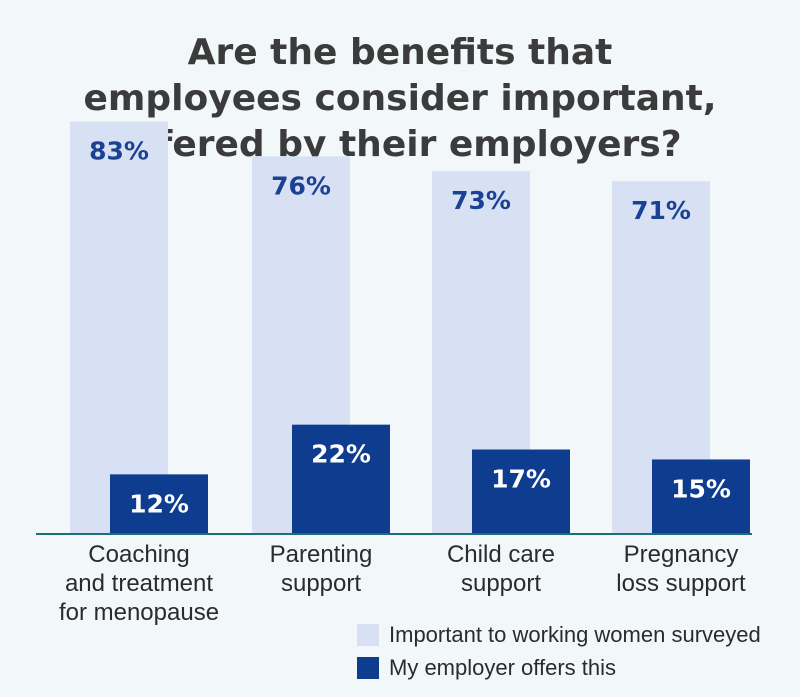  Describe the element at coordinates (575, 634) in the screenshot. I see `legend-label-important: Important to working women surveyed` at that location.